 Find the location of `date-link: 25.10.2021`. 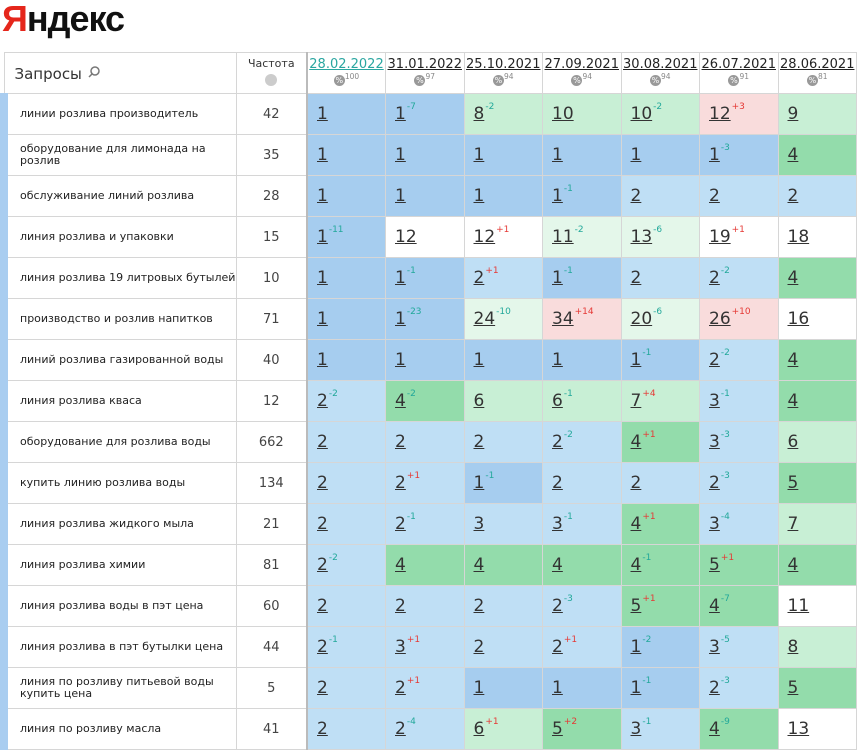

date-link: 25.10.2021 is located at coordinates (503, 64).